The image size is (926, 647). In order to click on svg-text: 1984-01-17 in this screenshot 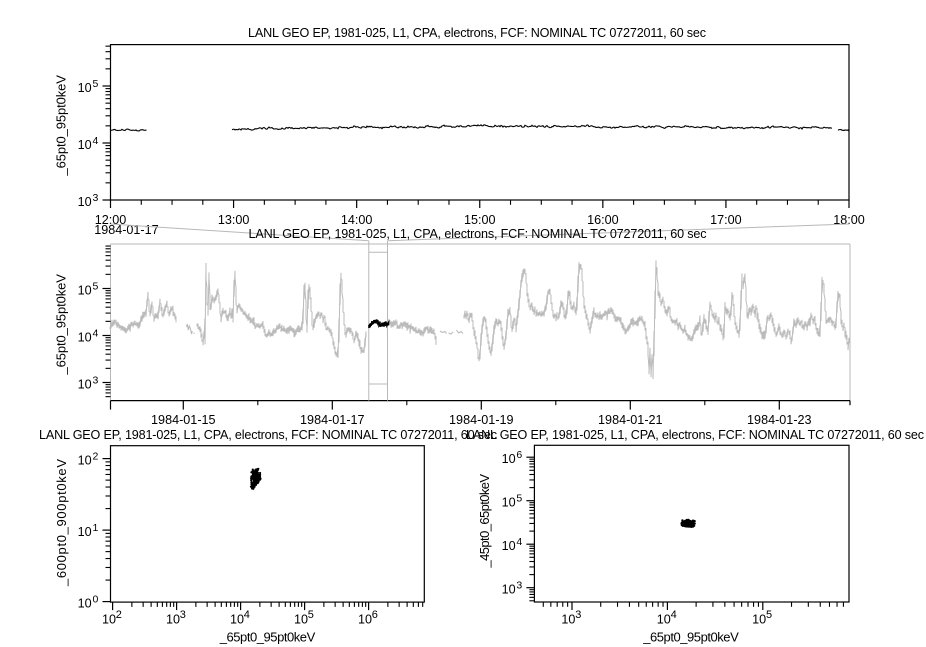, I will do `click(332, 420)`.